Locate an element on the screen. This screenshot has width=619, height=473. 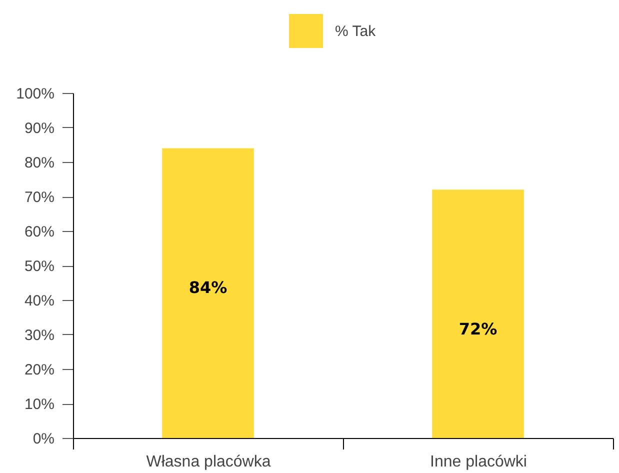
y-tick-label: 40% is located at coordinates (39, 301).